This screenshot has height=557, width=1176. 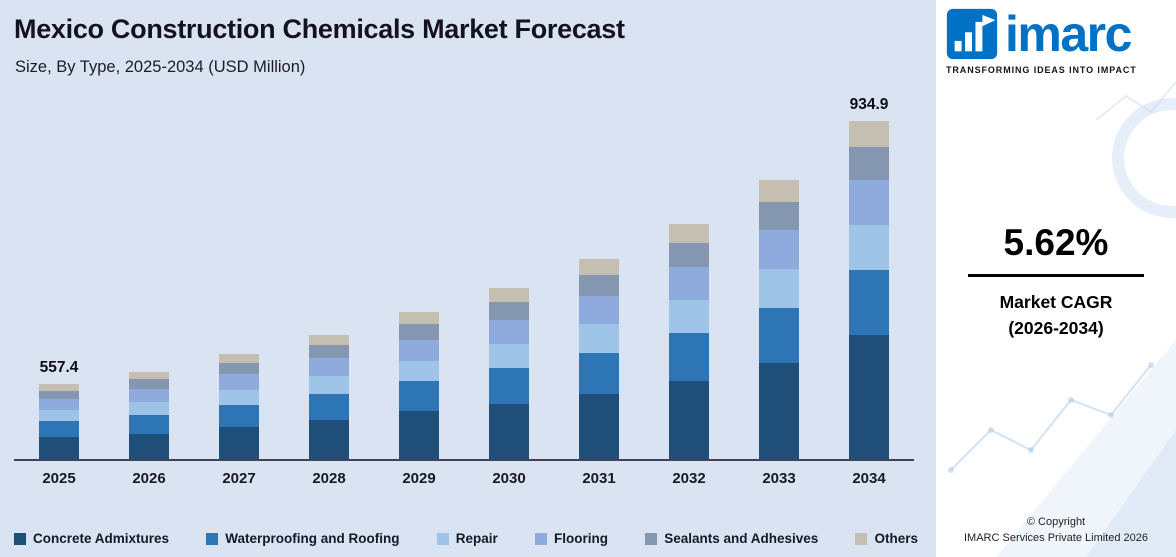 What do you see at coordinates (509, 478) in the screenshot?
I see `x-label-2030: 2030` at bounding box center [509, 478].